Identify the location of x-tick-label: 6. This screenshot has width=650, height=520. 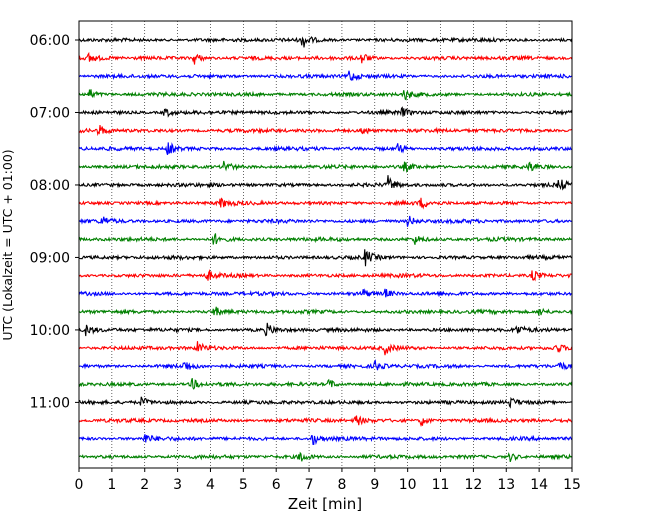
(276, 485).